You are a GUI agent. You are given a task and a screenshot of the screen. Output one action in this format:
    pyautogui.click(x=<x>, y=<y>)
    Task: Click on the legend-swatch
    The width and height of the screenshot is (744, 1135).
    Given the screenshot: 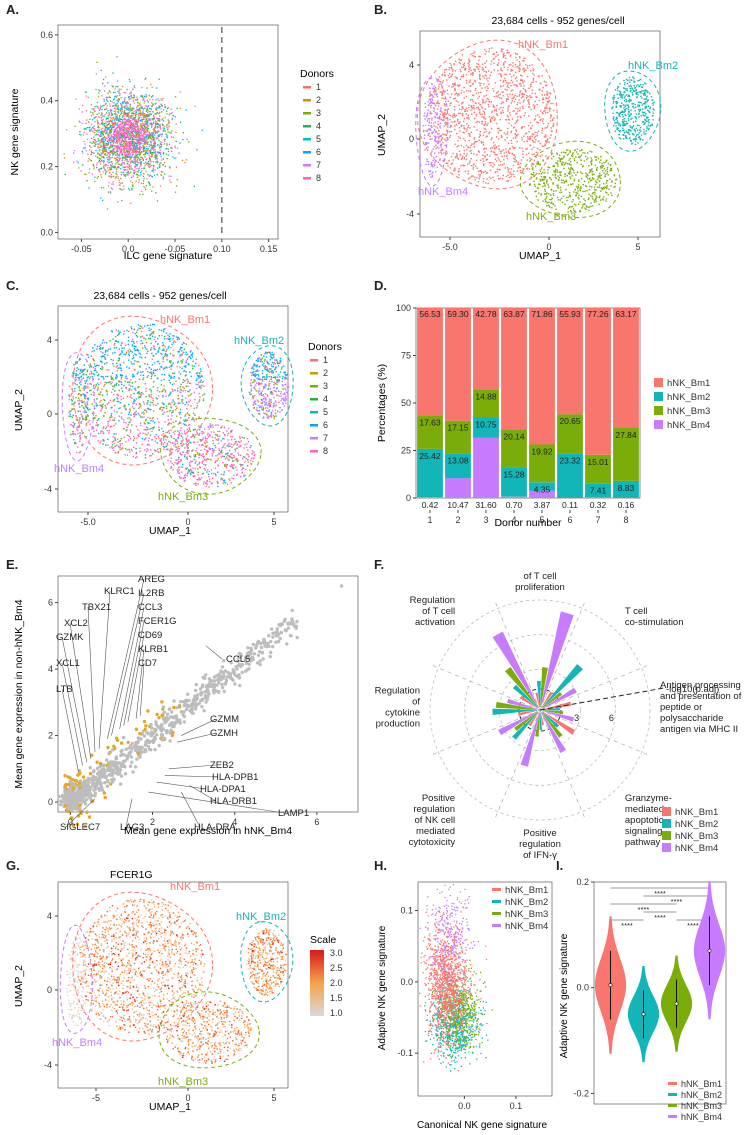 What is the action you would take?
    pyautogui.click(x=307, y=152)
    